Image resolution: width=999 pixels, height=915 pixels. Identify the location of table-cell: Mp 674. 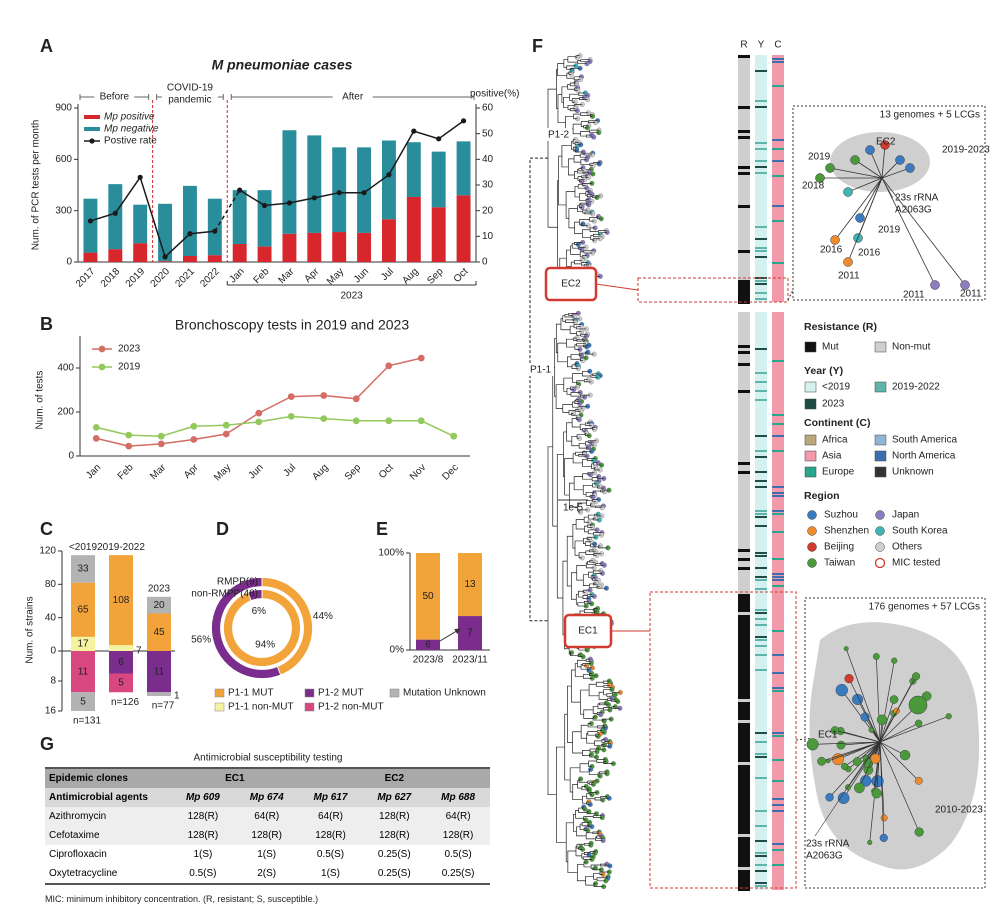
(266, 797).